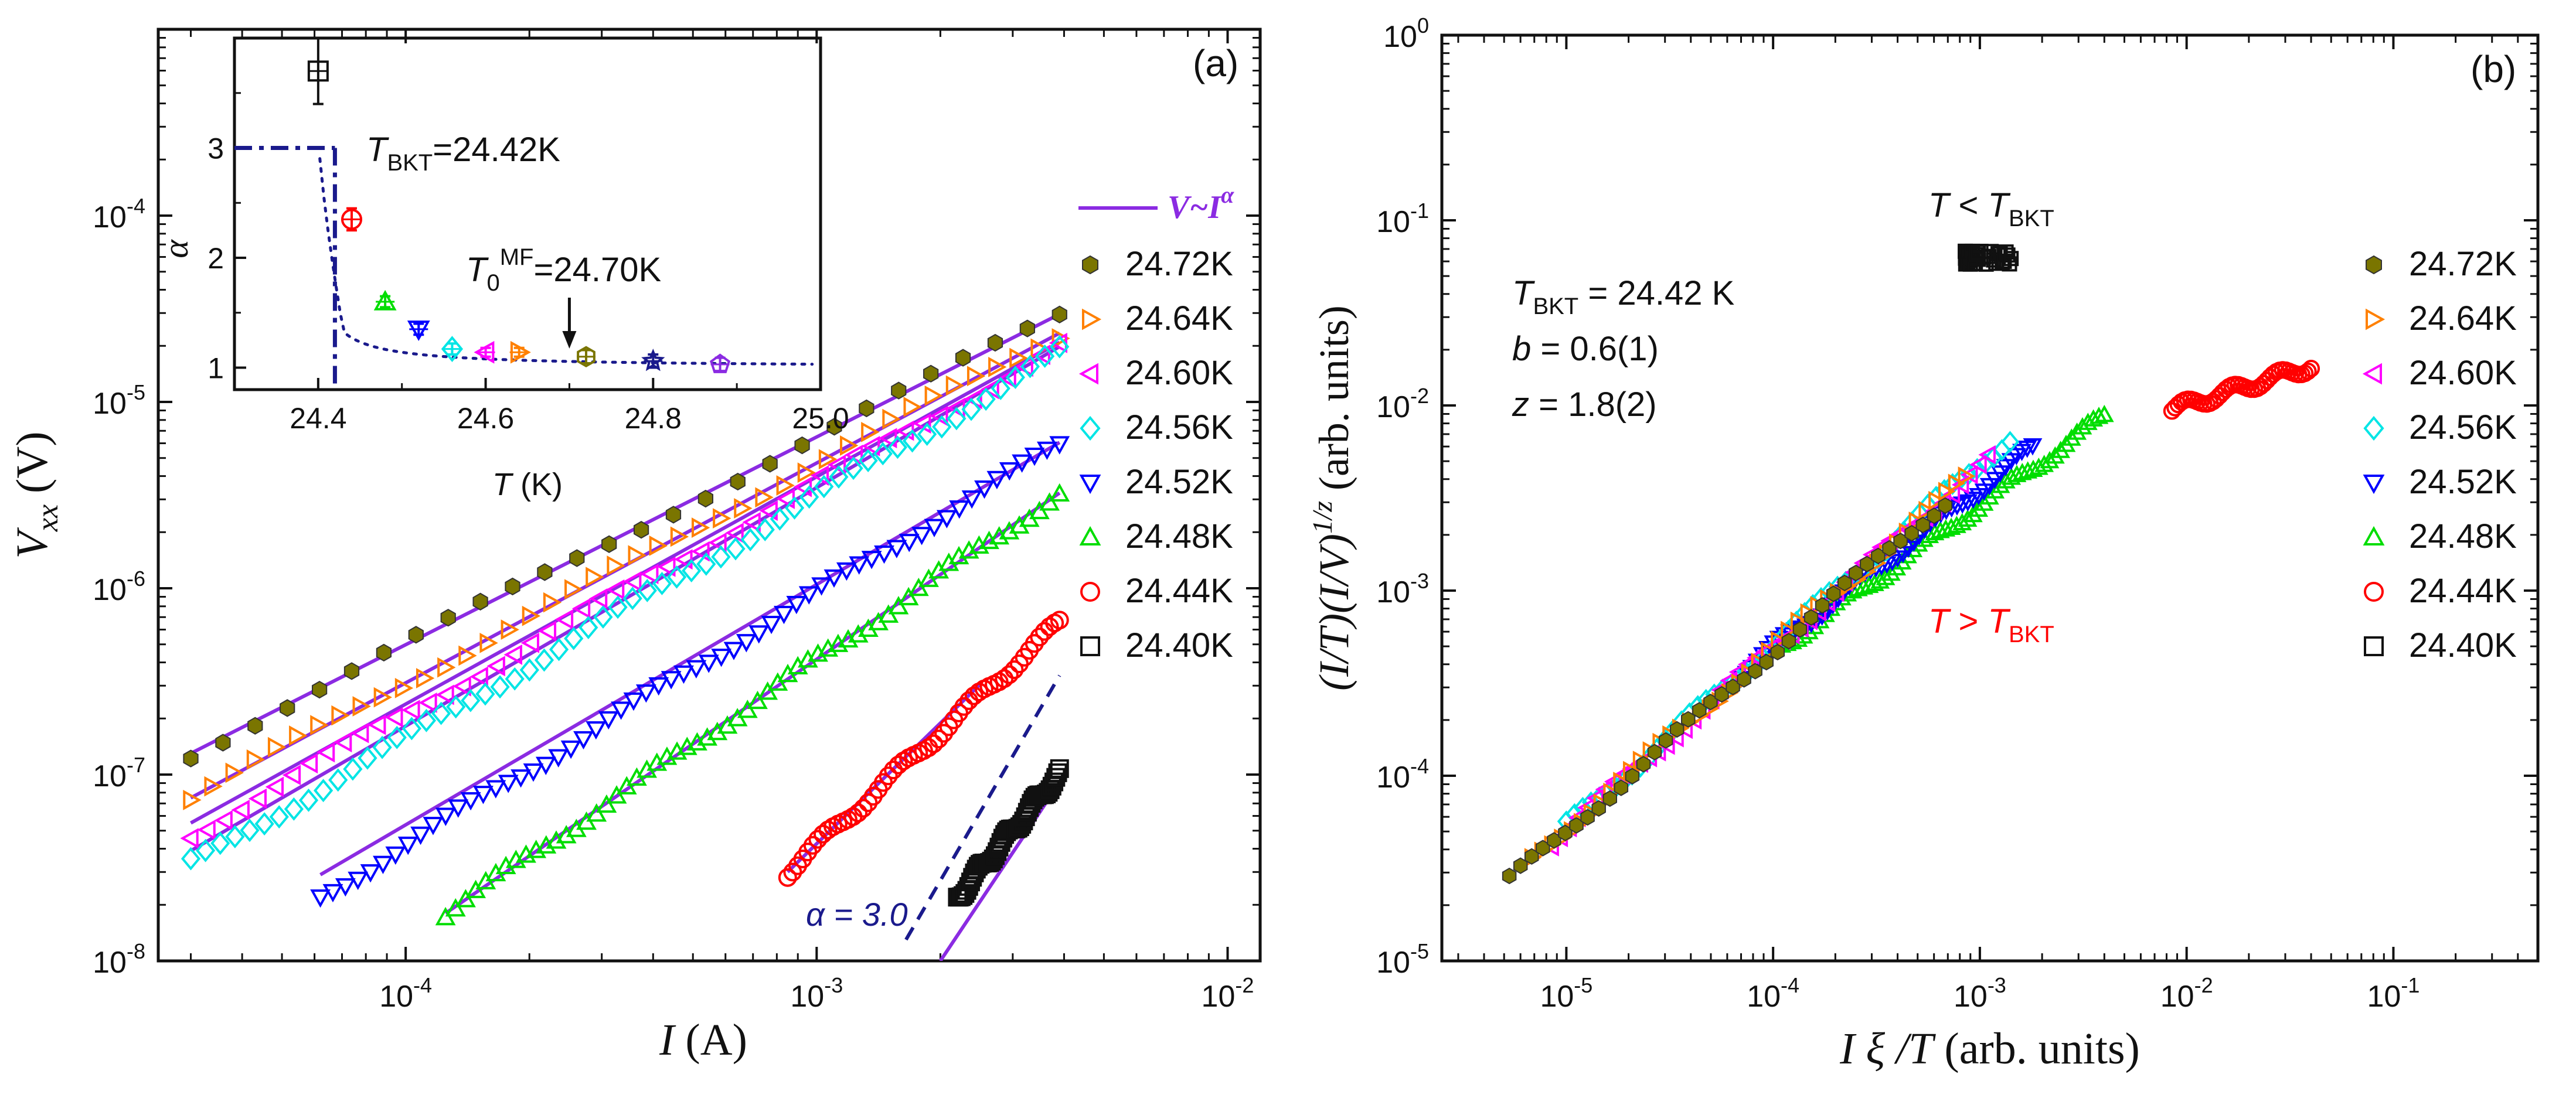 The width and height of the screenshot is (2576, 1098). Describe the element at coordinates (597, 270) in the screenshot. I see `t0-value: =24.70K` at that location.